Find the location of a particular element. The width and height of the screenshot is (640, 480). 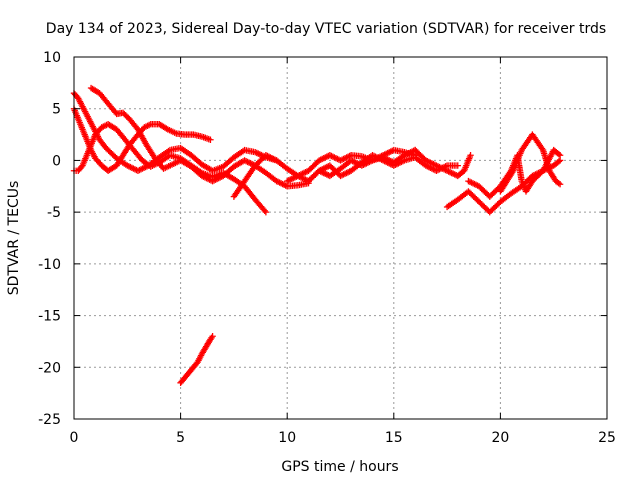

x-tick-label: 15 is located at coordinates (394, 438).